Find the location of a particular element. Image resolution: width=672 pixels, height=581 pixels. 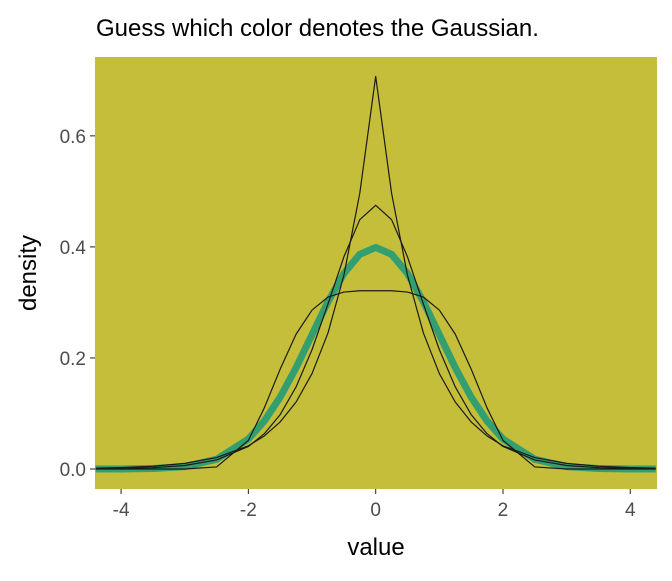

y-axis-label: density is located at coordinates (28, 273).